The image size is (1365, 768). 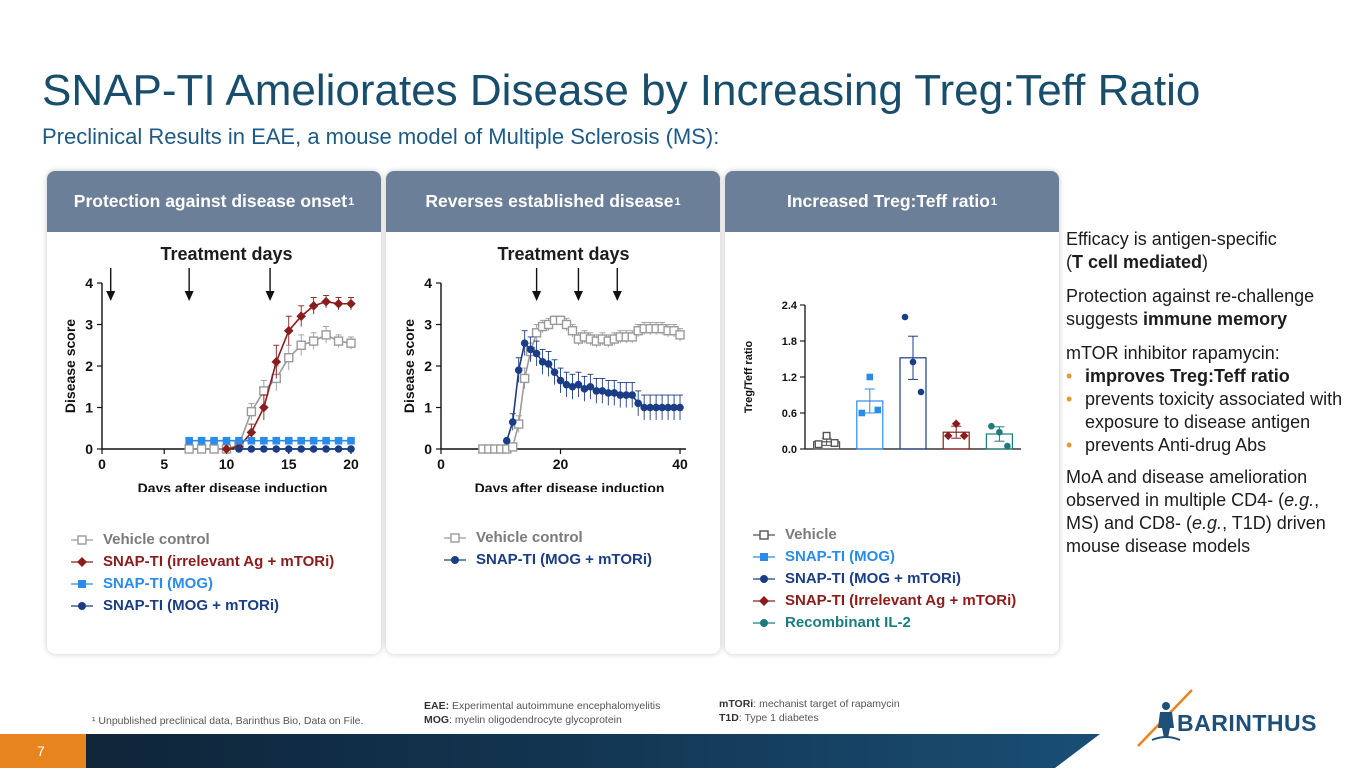 I want to click on y-tick-label: 0.6, so click(x=789, y=414).